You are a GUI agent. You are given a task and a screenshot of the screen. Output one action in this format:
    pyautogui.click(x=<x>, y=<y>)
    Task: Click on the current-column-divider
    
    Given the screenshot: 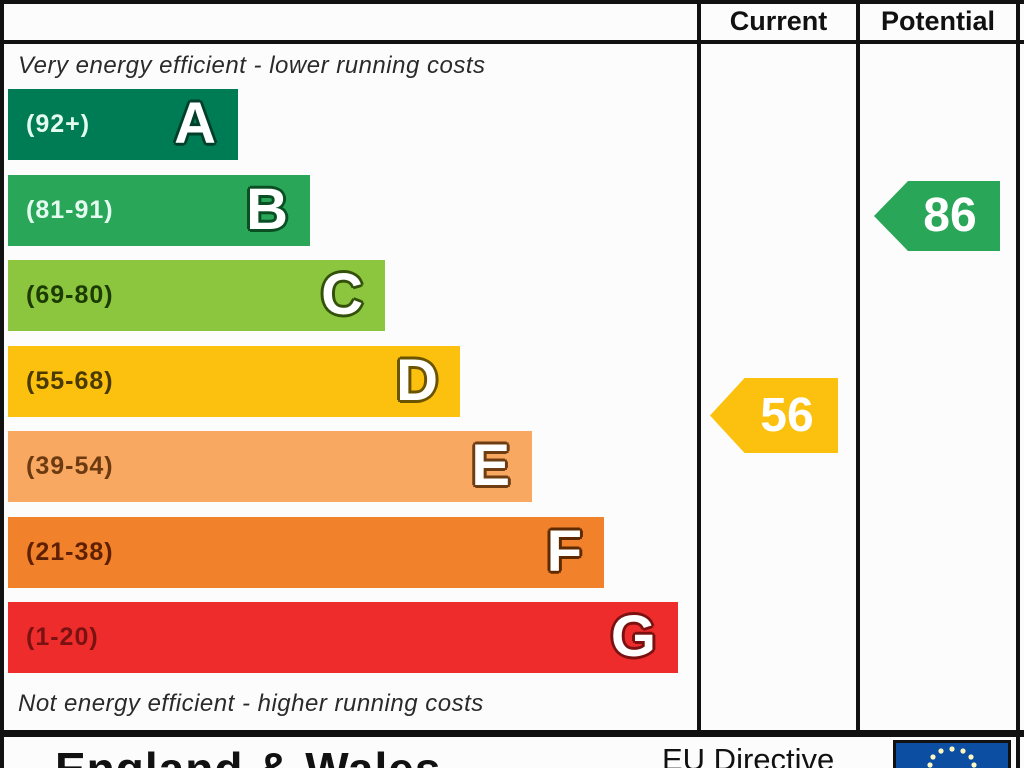 What is the action you would take?
    pyautogui.click(x=699, y=365)
    